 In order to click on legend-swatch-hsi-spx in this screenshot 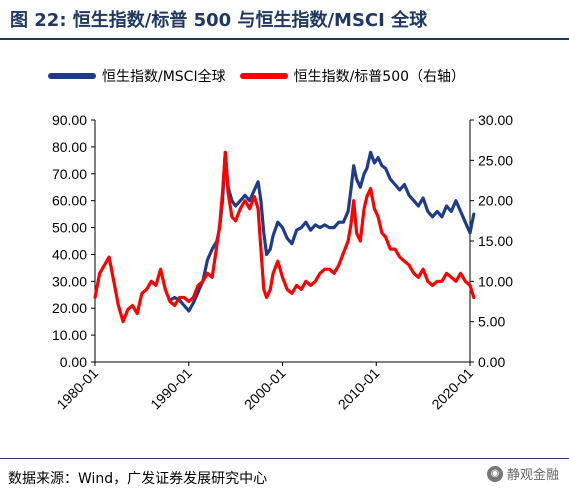, I will do `click(263, 76)`.